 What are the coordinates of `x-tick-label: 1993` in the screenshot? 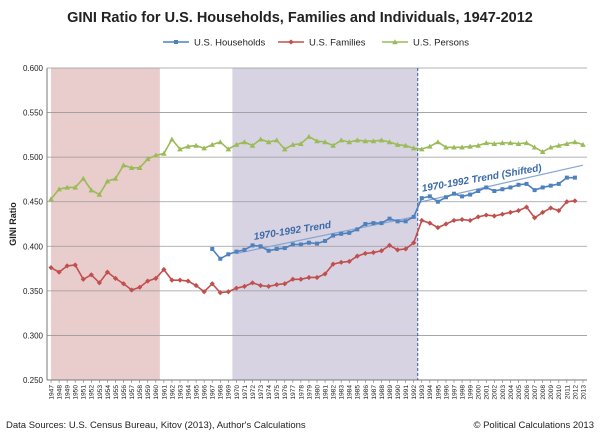 It's located at (422, 392).